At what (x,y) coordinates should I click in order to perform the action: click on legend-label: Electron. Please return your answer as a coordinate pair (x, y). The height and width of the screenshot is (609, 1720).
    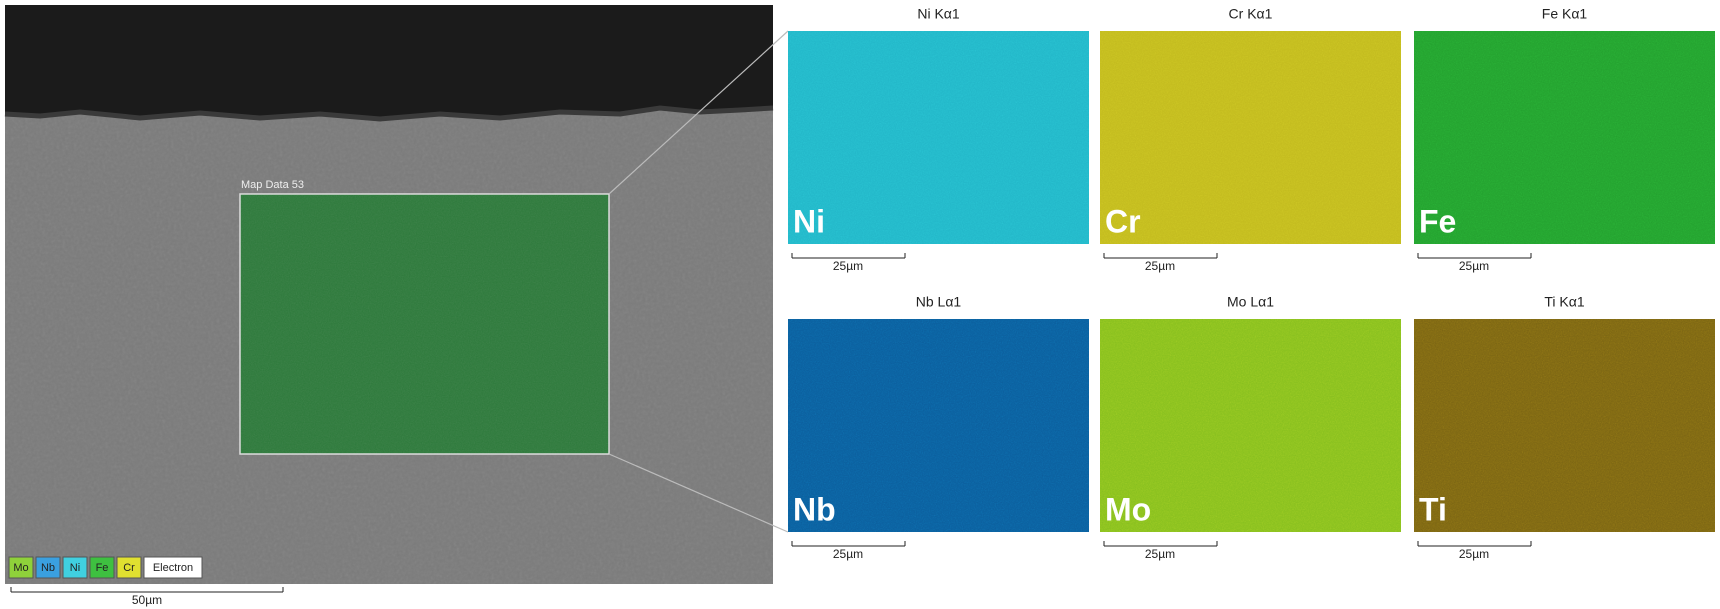
    Looking at the image, I should click on (173, 568).